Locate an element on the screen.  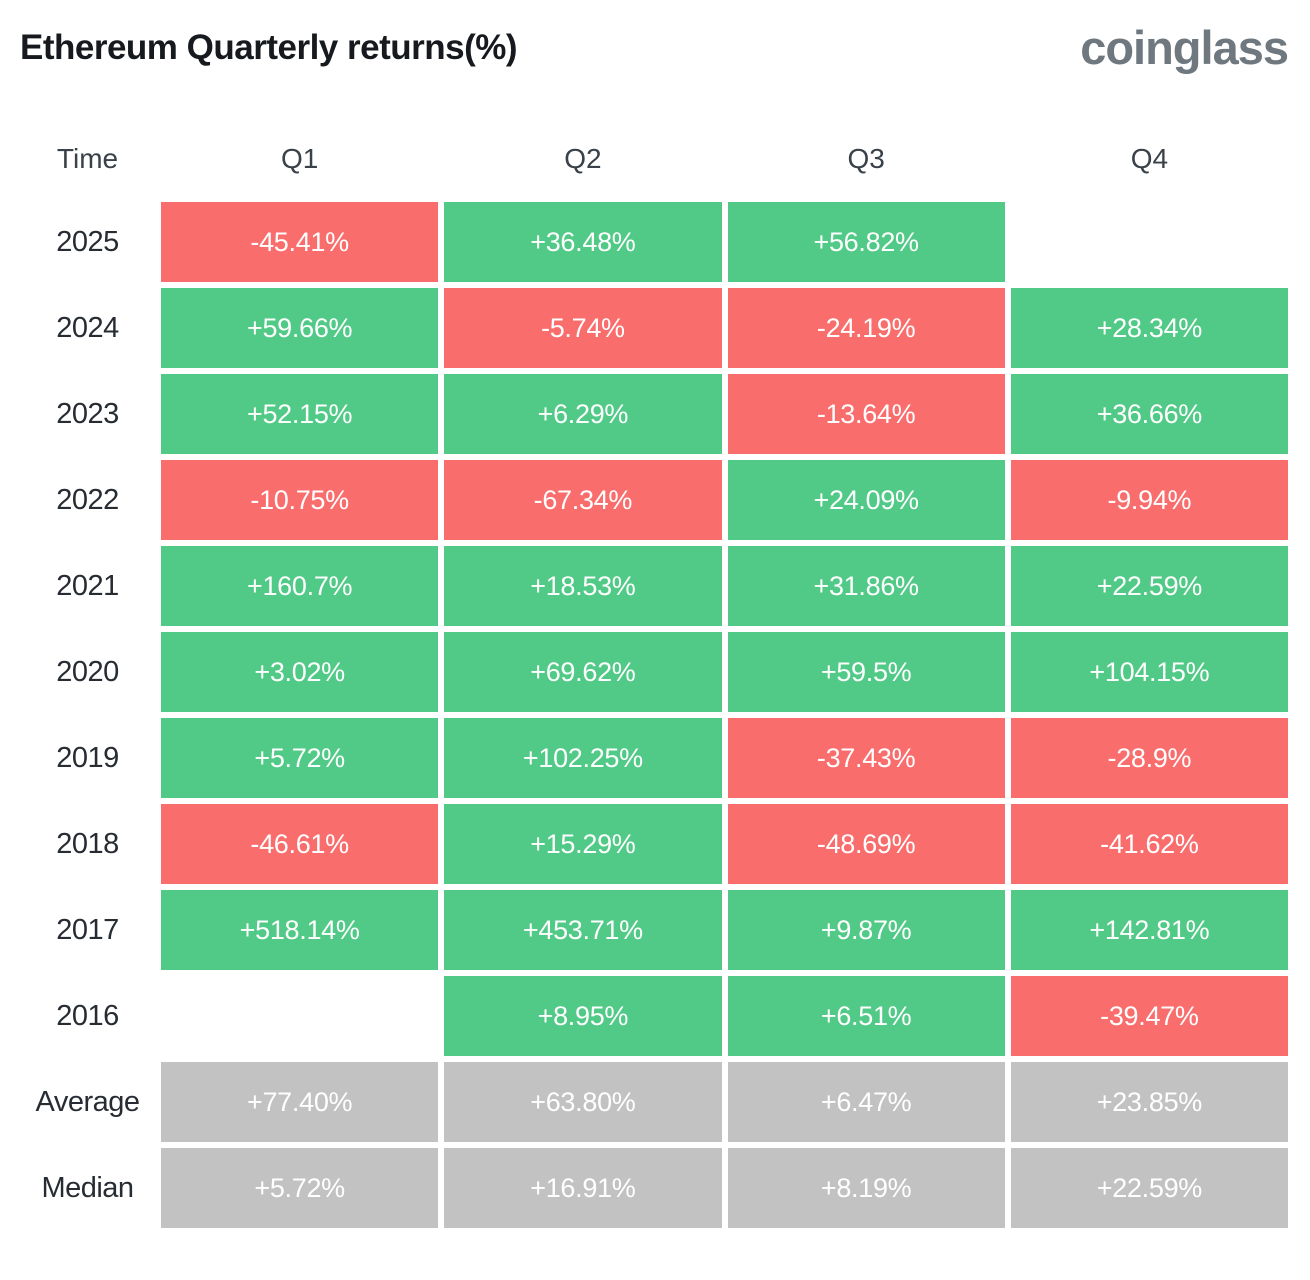
row-label: Median is located at coordinates (87, 1187).